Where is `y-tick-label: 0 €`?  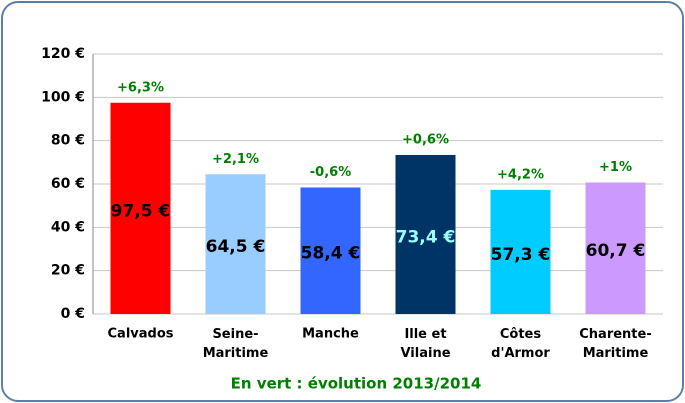
y-tick-label: 0 € is located at coordinates (73, 314).